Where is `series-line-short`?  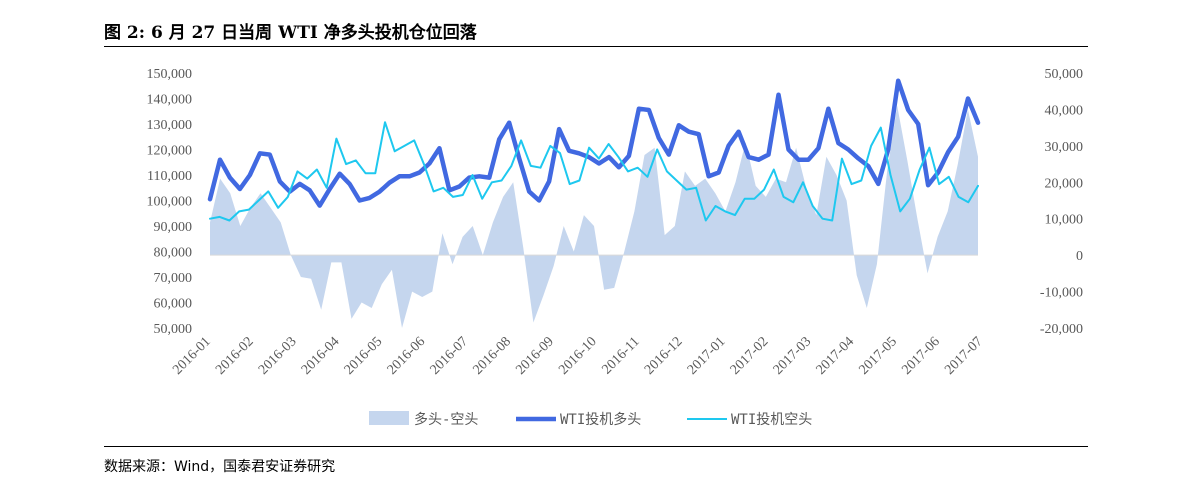 series-line-short is located at coordinates (594, 171).